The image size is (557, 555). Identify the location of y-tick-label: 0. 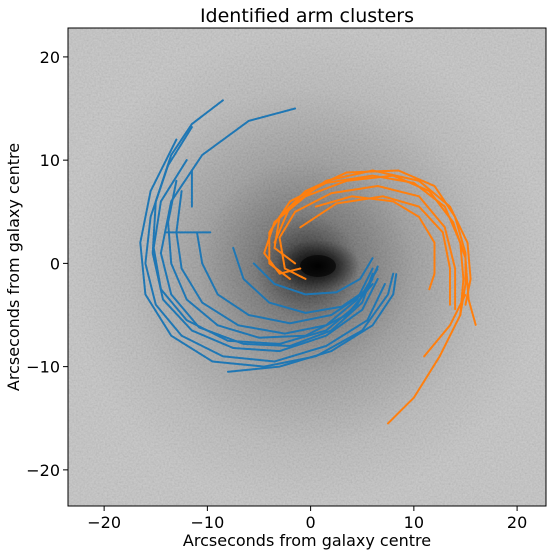
(55, 263).